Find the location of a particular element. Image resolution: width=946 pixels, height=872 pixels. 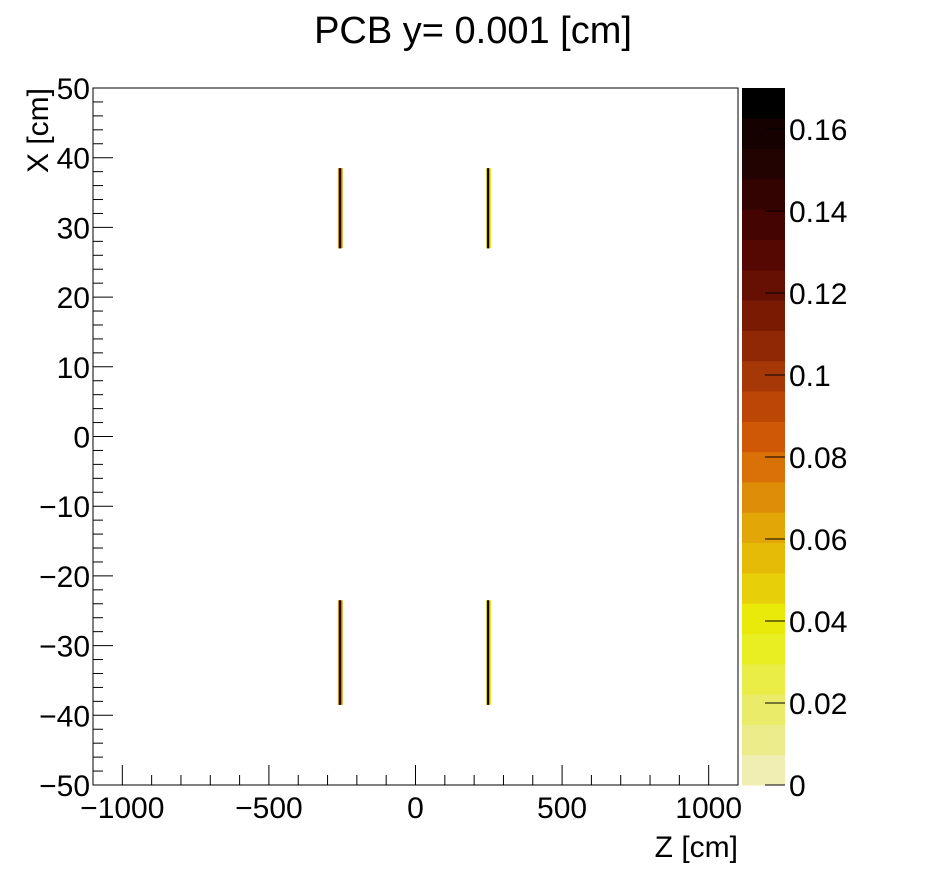

y-tick-label: −50 is located at coordinates (64, 786).